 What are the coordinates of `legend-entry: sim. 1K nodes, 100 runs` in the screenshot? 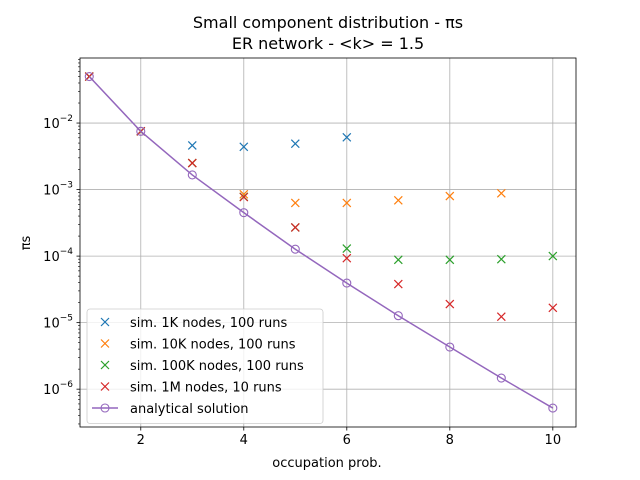 It's located at (193, 323).